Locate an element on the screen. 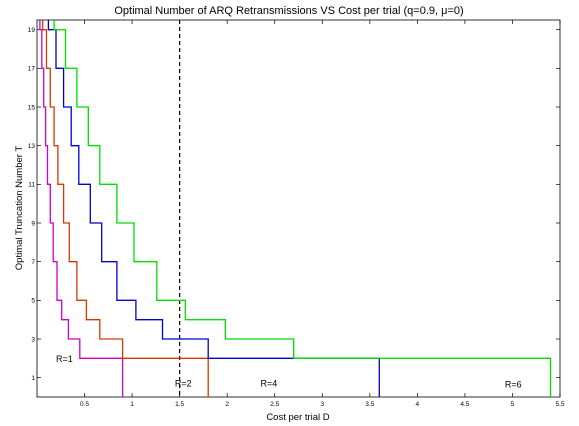  y-tick-label: 13 is located at coordinates (32, 146).